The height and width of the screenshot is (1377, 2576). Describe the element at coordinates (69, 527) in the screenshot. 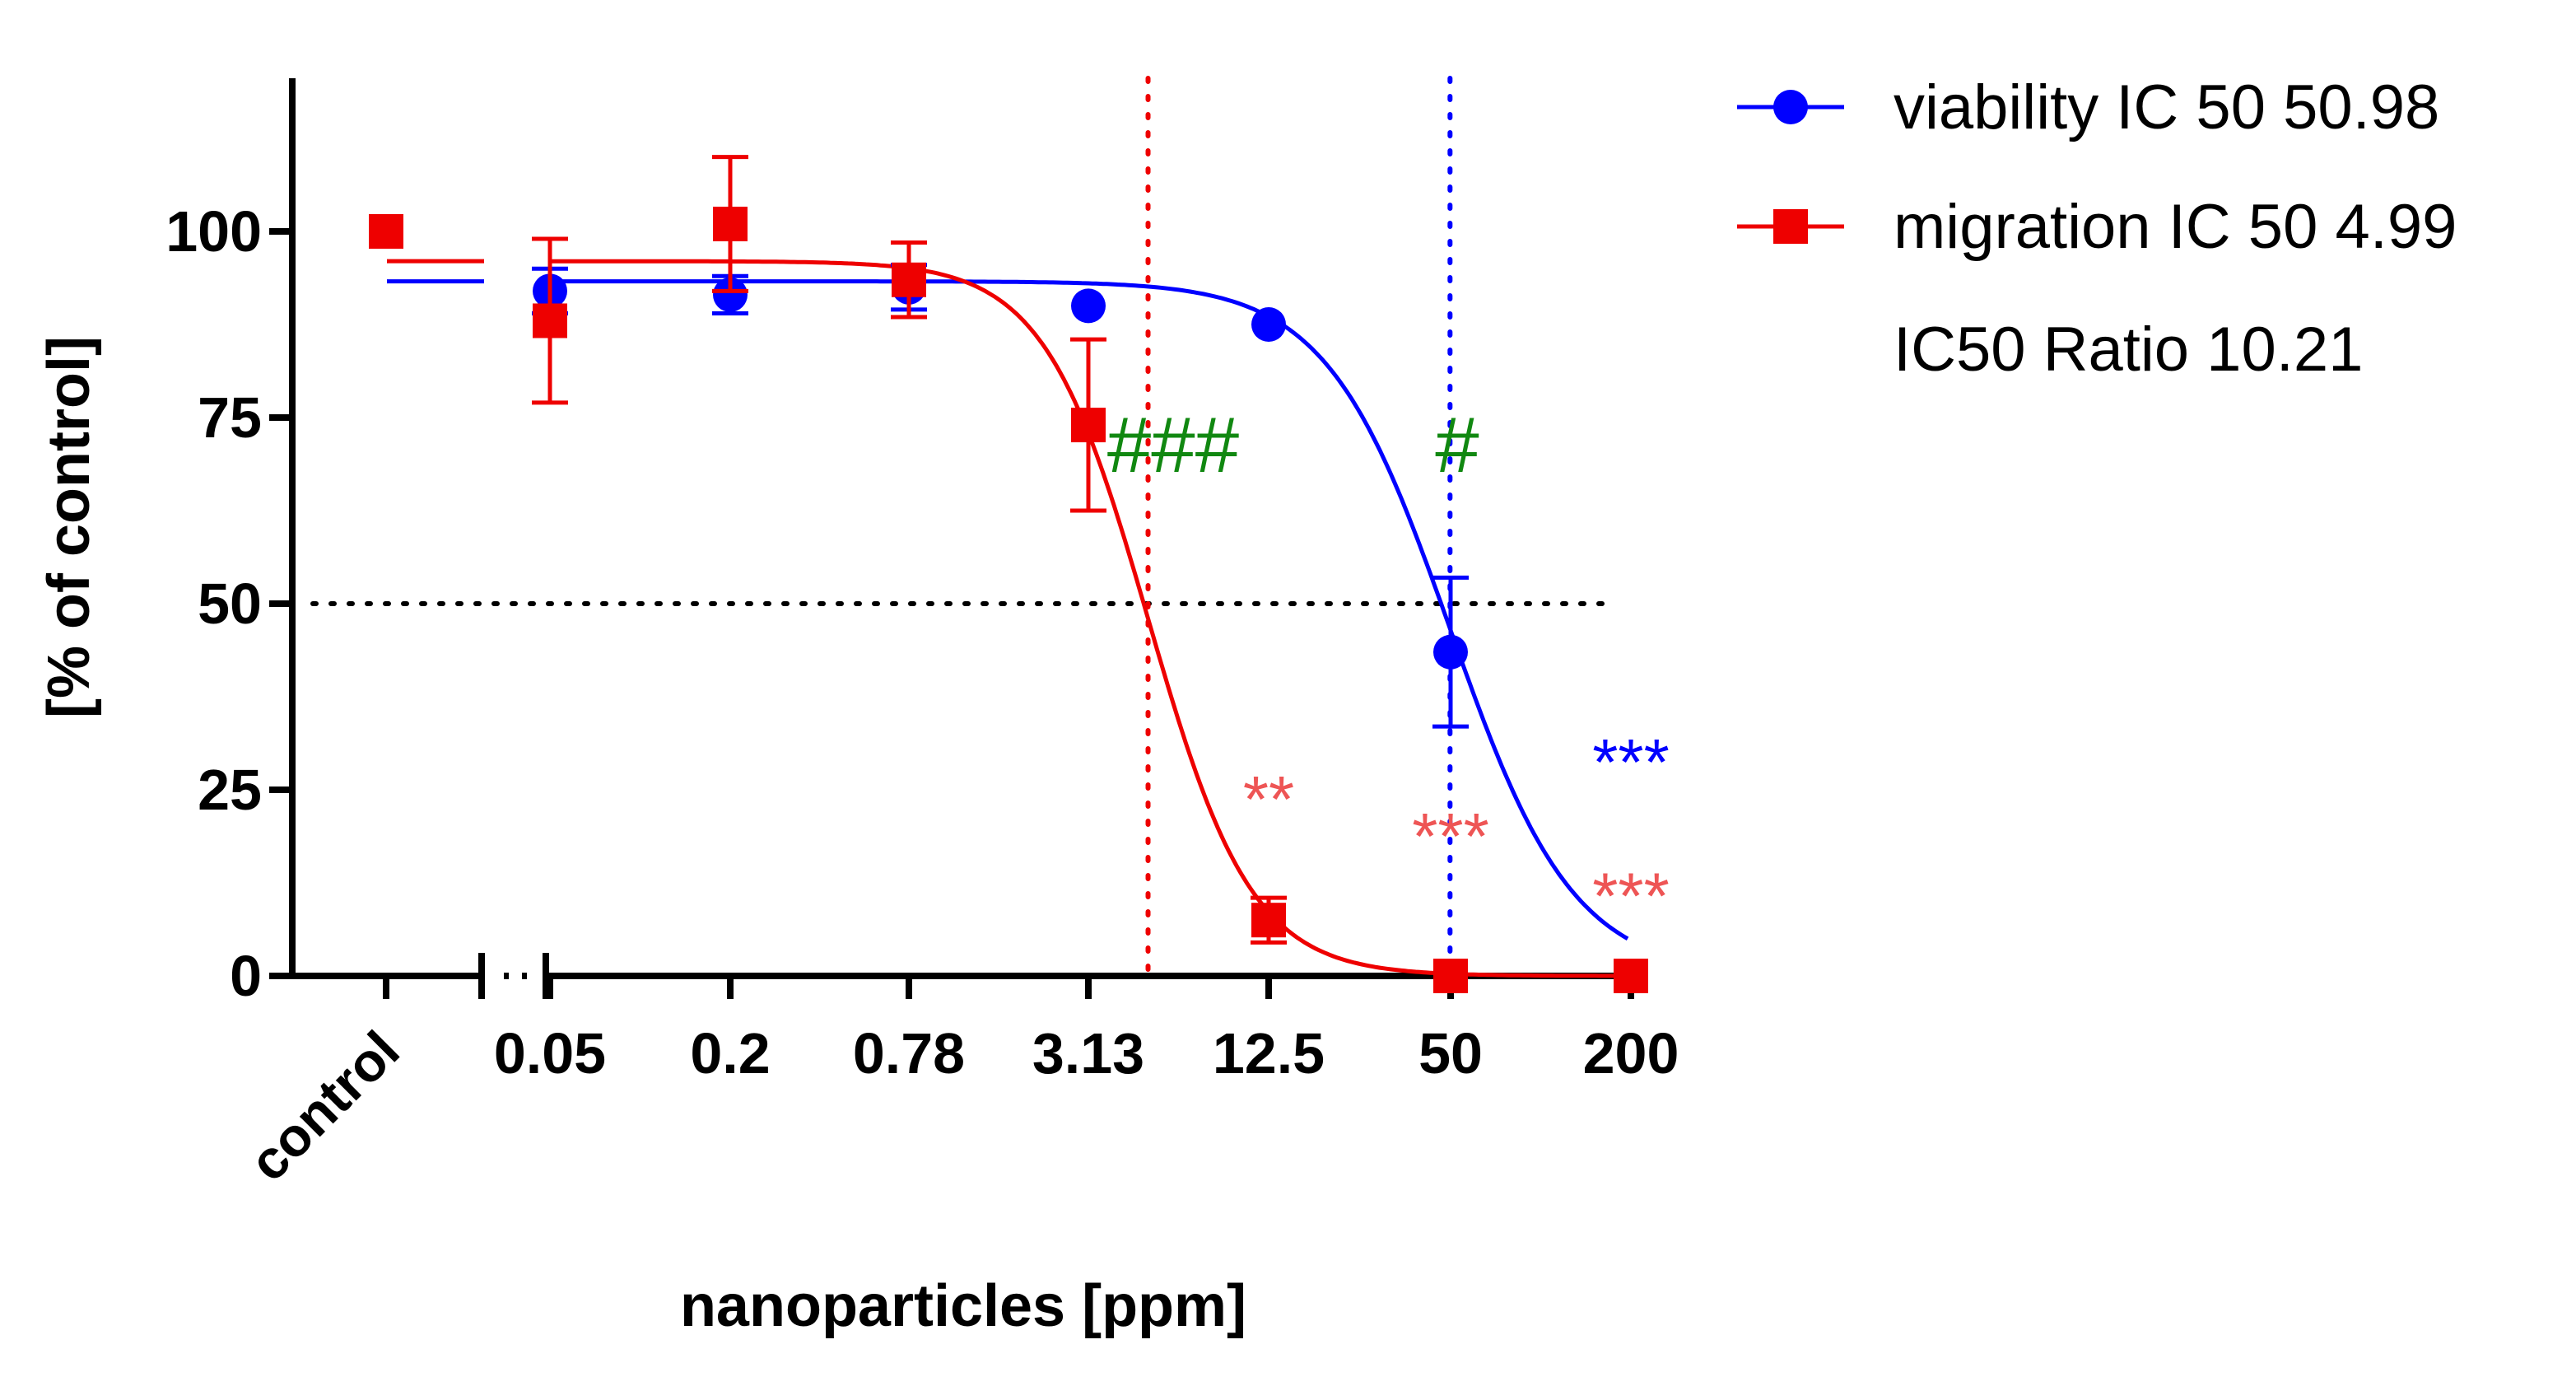

I see `y-axis-title: [% of control]` at that location.